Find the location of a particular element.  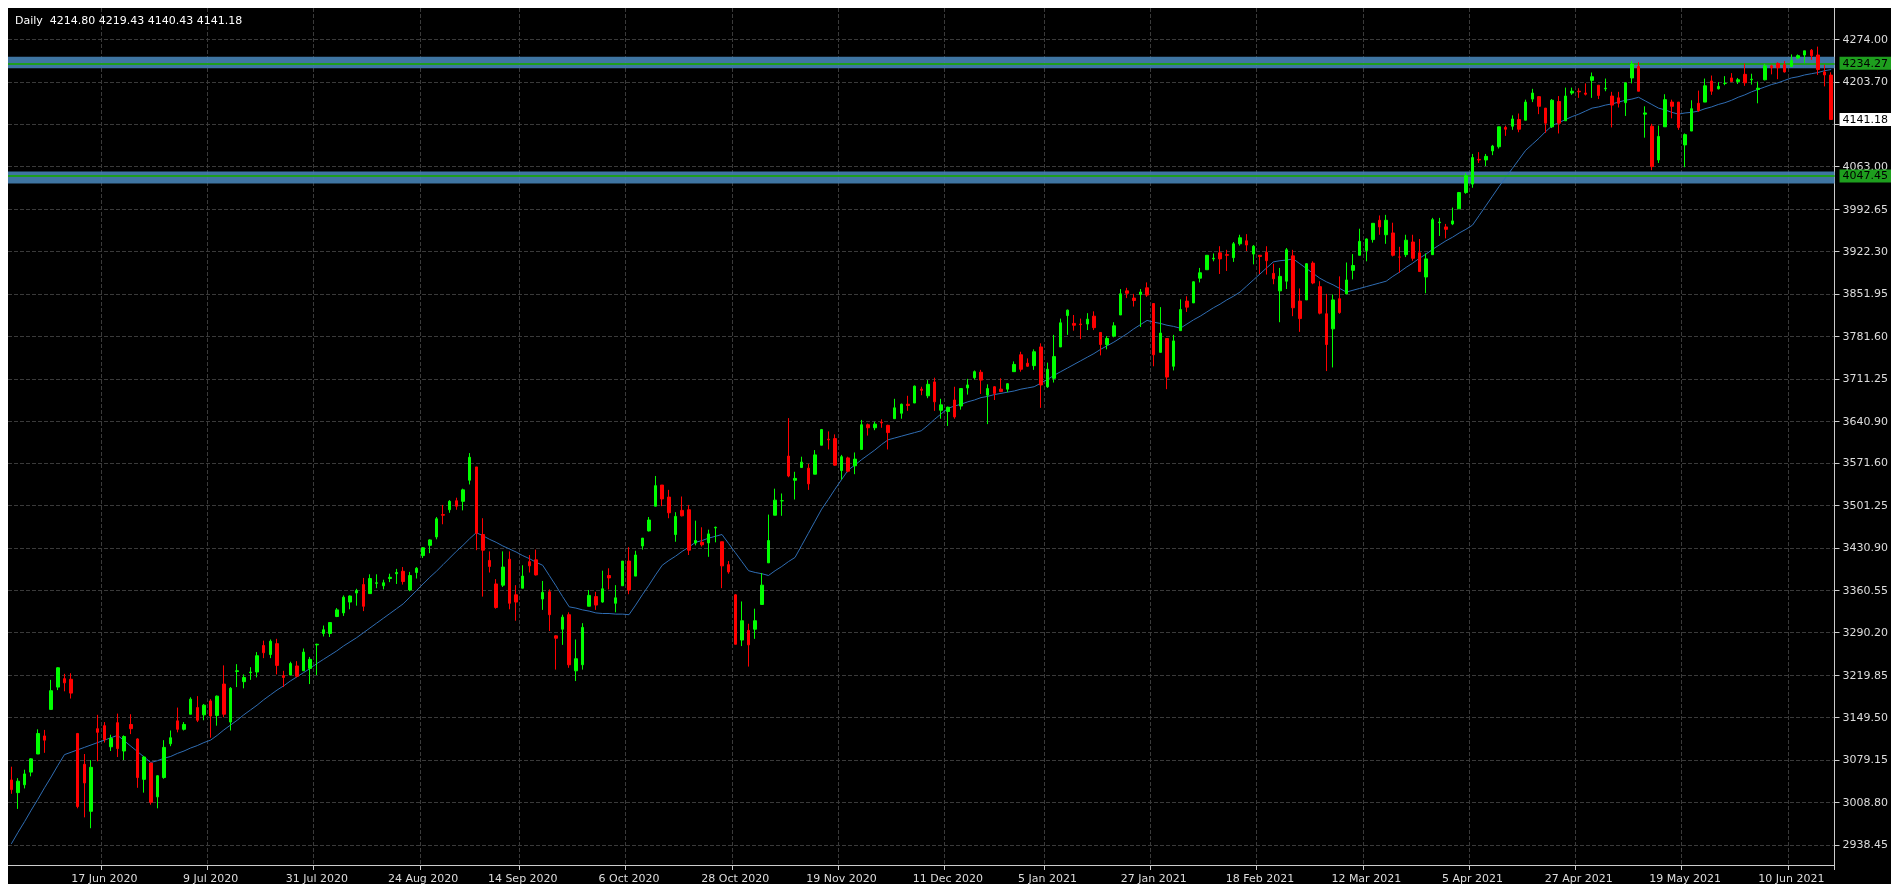

x-tick-label: 18 Feb 2021 is located at coordinates (1260, 878).